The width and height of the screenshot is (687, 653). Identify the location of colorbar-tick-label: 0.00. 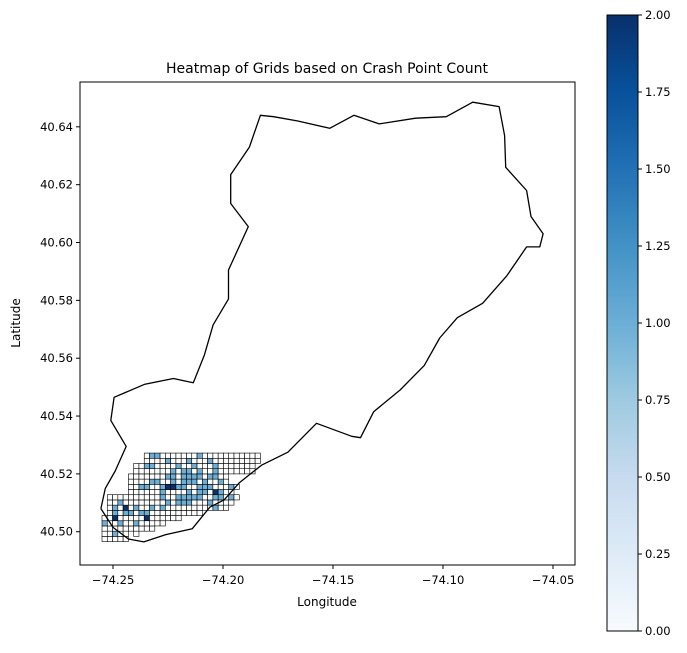
(658, 631).